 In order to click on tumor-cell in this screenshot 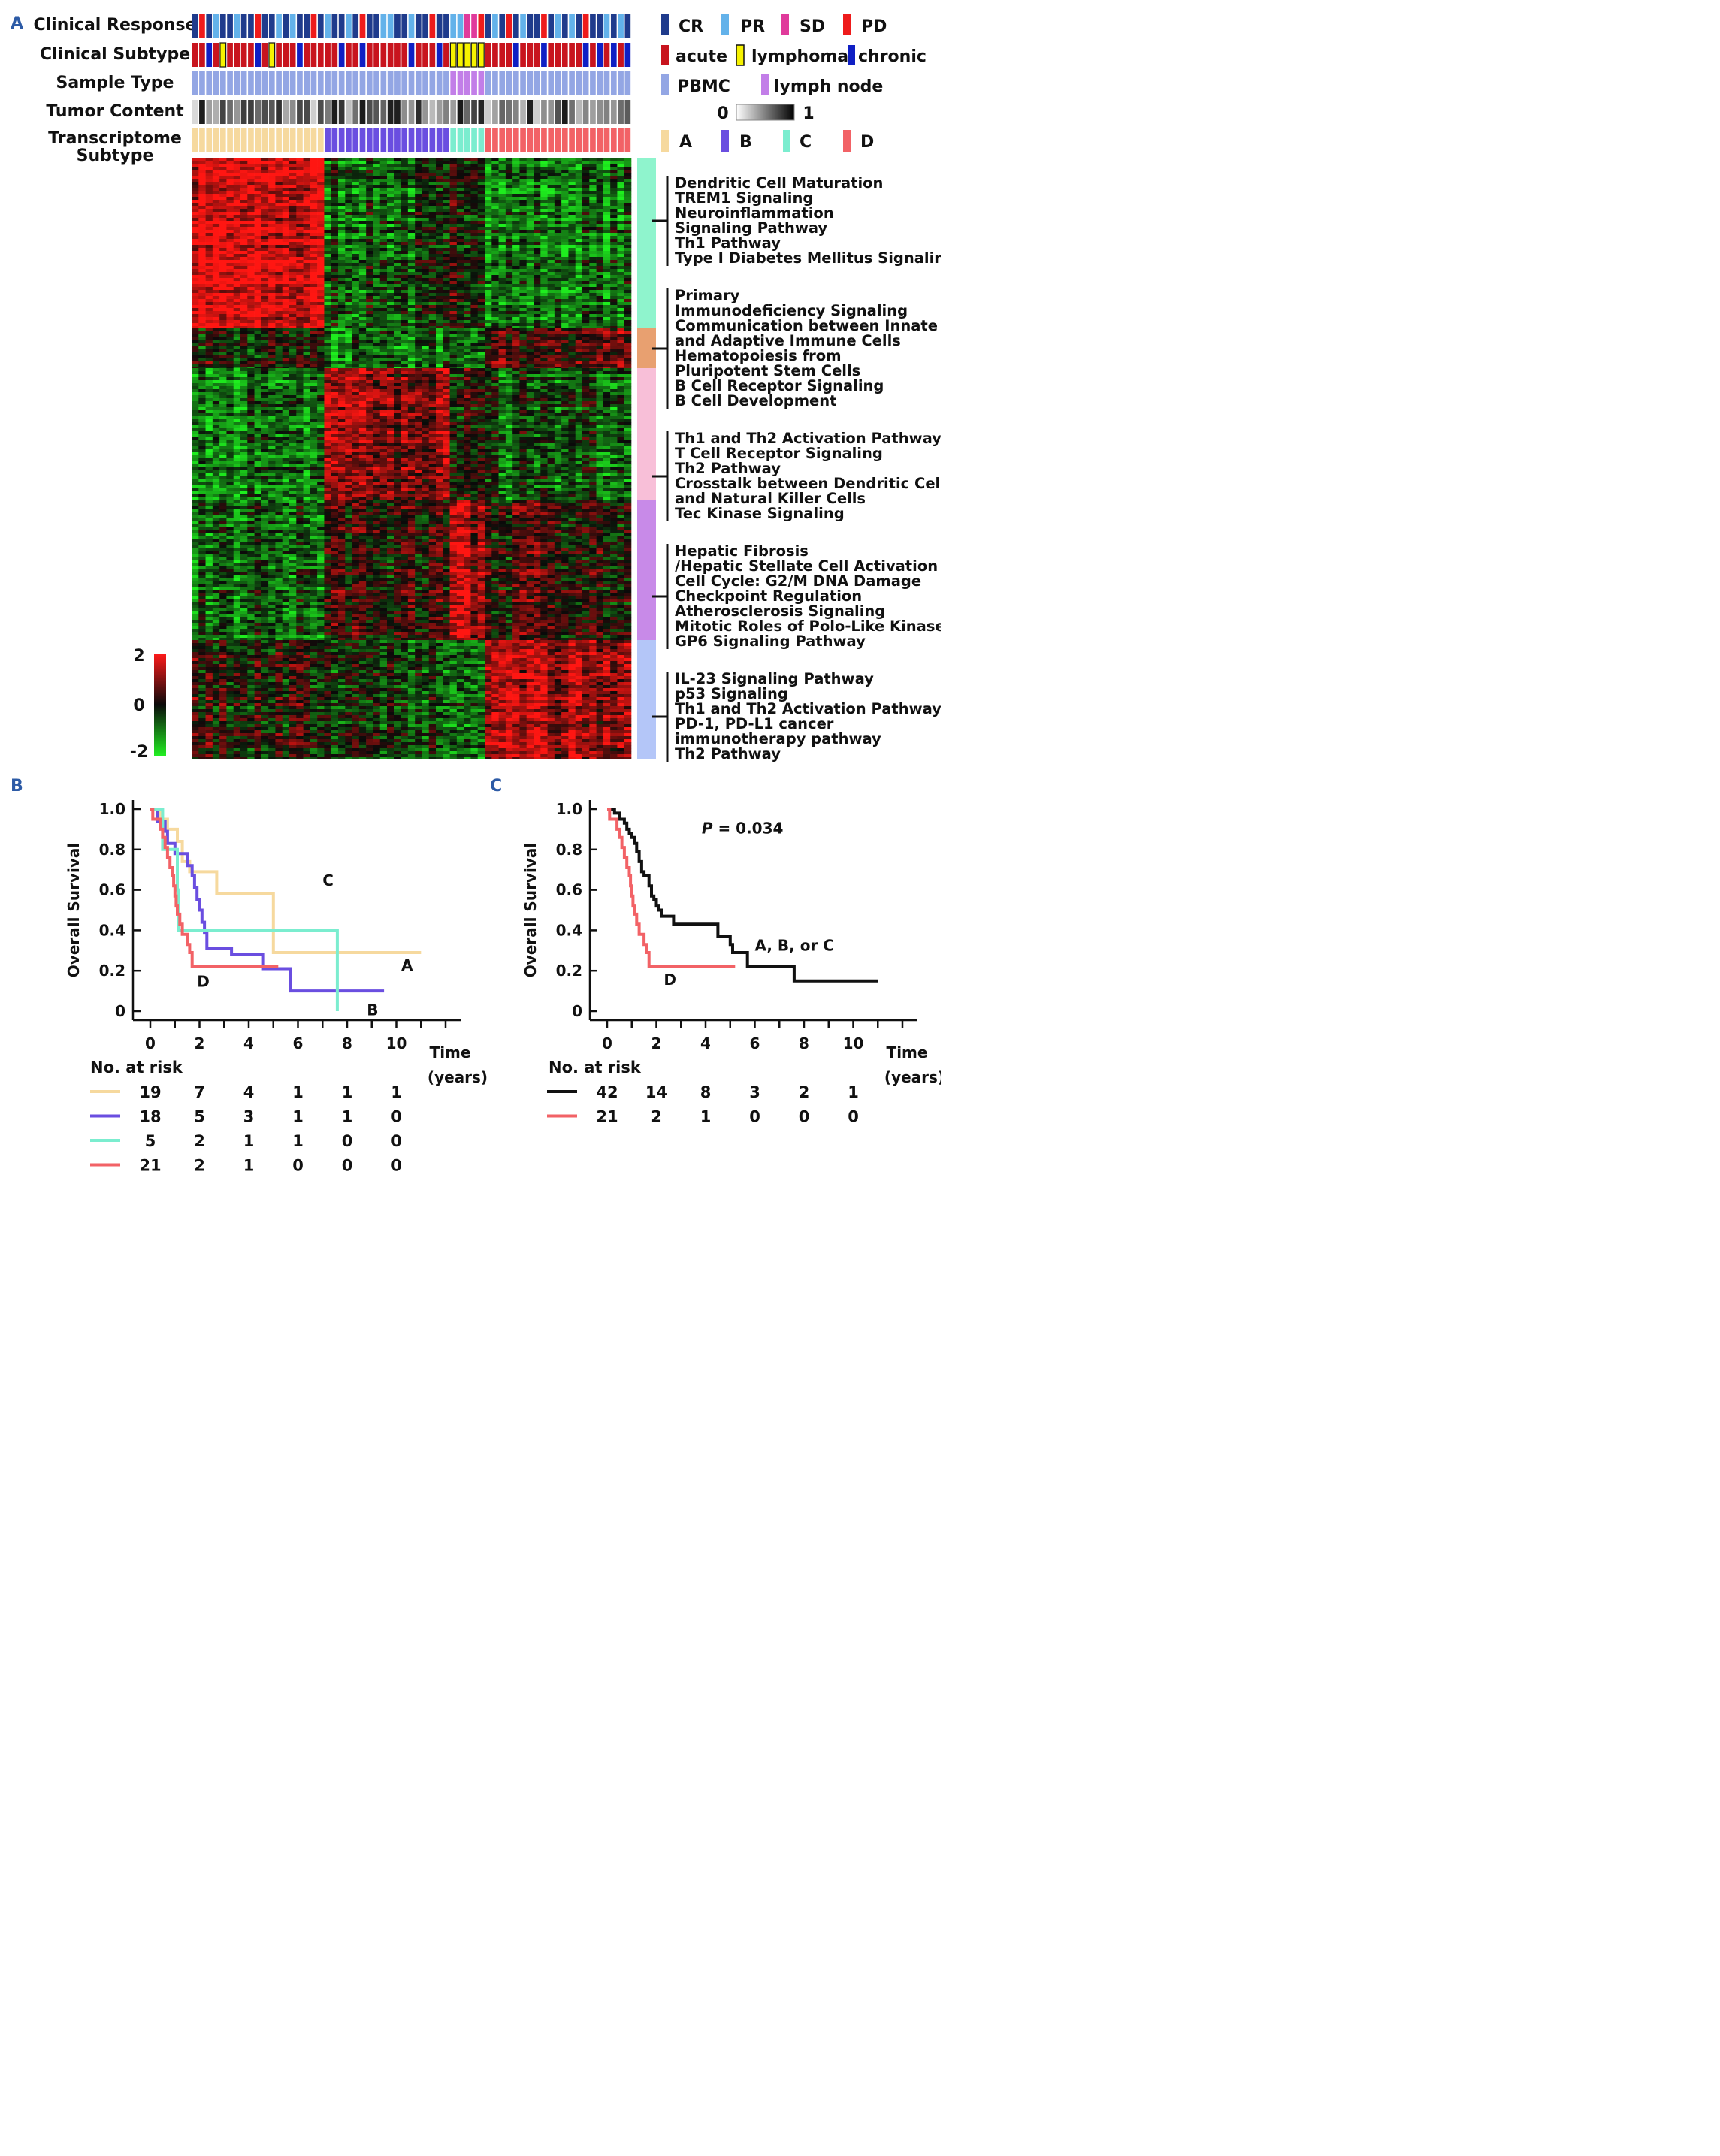, I will do `click(230, 112)`.